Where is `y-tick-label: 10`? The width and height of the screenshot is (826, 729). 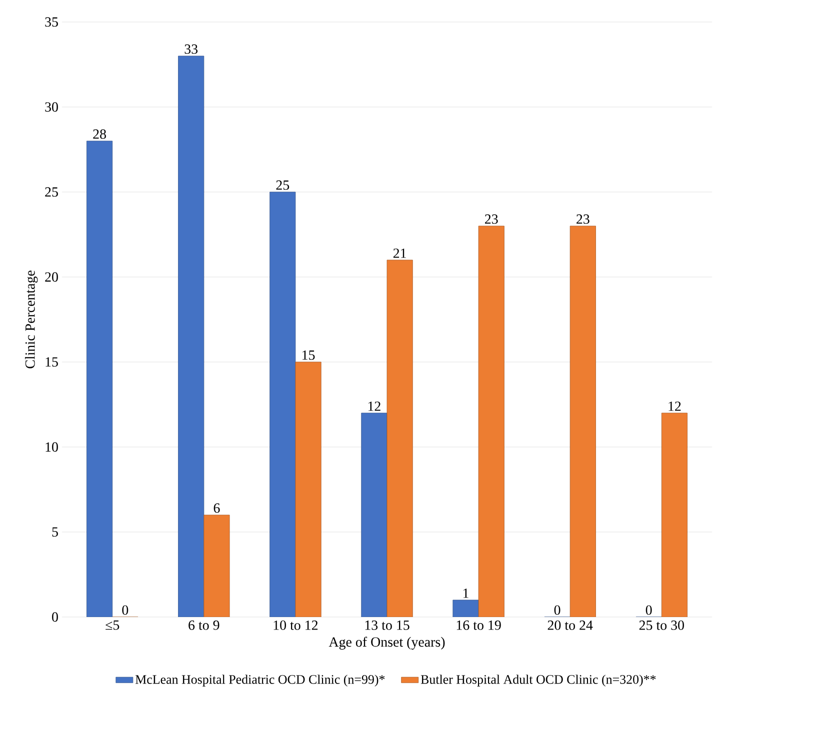 y-tick-label: 10 is located at coordinates (52, 447).